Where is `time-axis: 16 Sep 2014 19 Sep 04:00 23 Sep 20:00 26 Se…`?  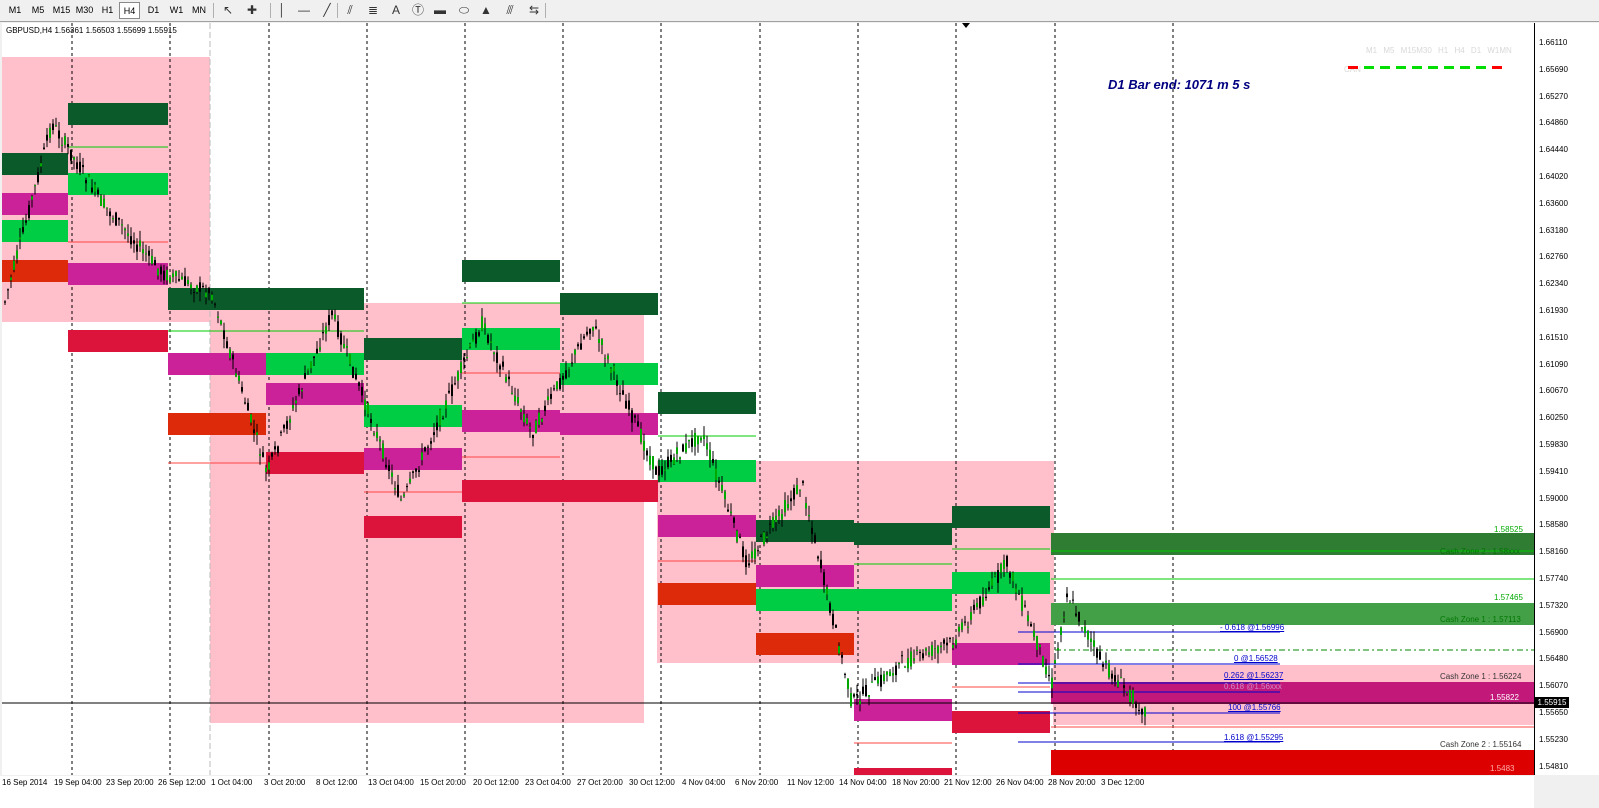
time-axis: 16 Sep 2014 19 Sep 04:00 23 Sep 20:00 26 Se… is located at coordinates (767, 792).